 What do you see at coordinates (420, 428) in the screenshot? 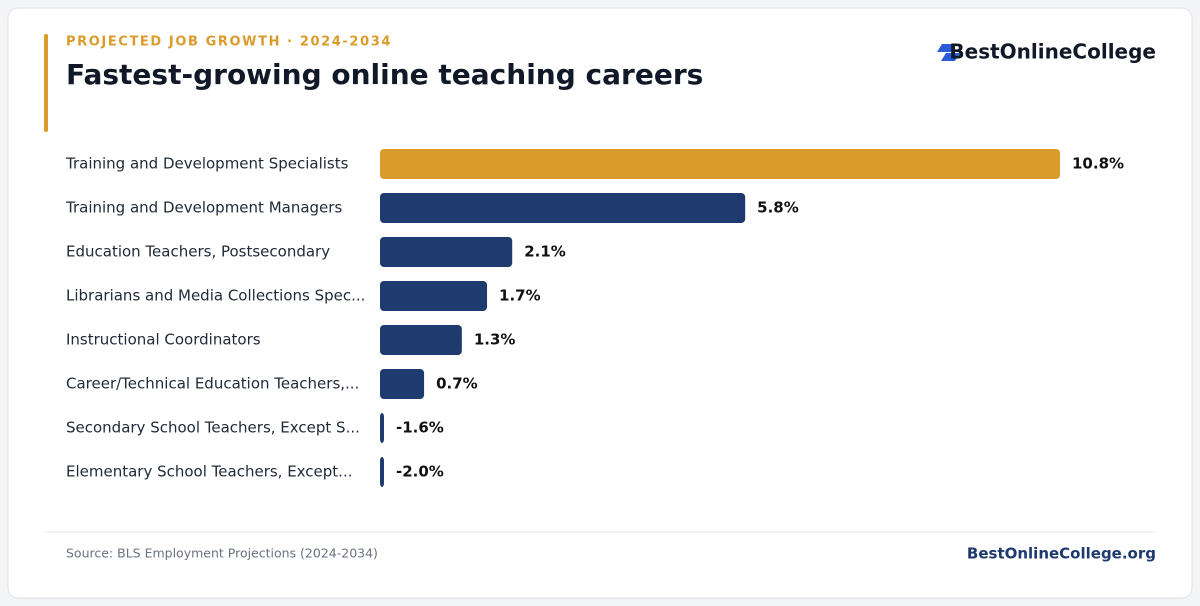
I see `value-label: -1.6%` at bounding box center [420, 428].